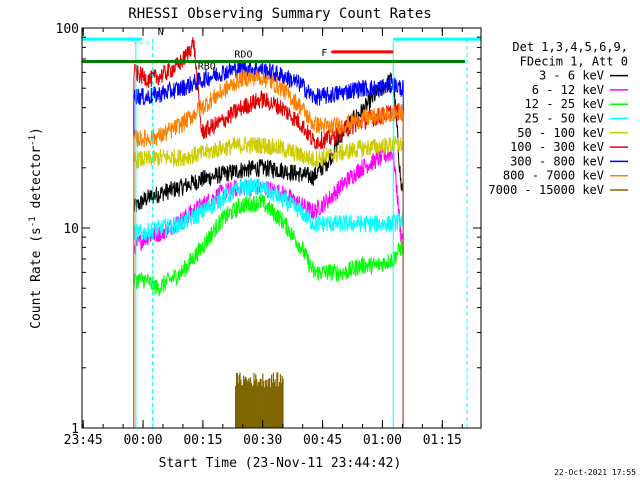 This screenshot has height=480, width=640. Describe the element at coordinates (560, 133) in the screenshot. I see `legend-label: 50 - 100 keV` at that location.